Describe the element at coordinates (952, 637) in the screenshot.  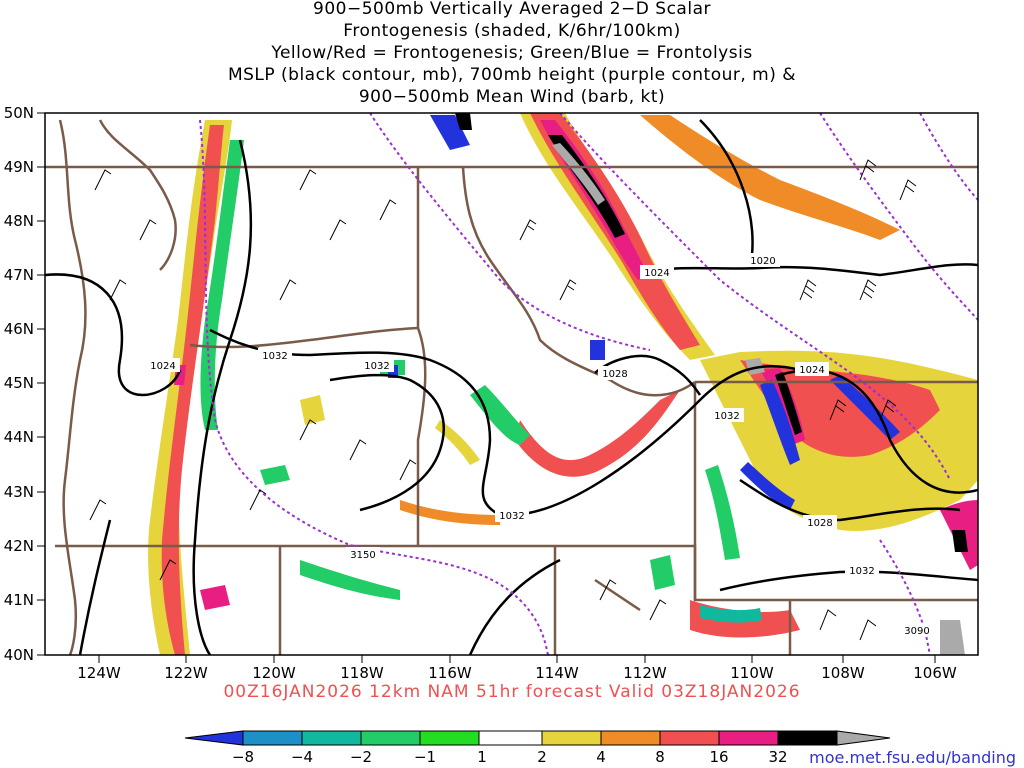
I see `shade-se-gray` at that location.